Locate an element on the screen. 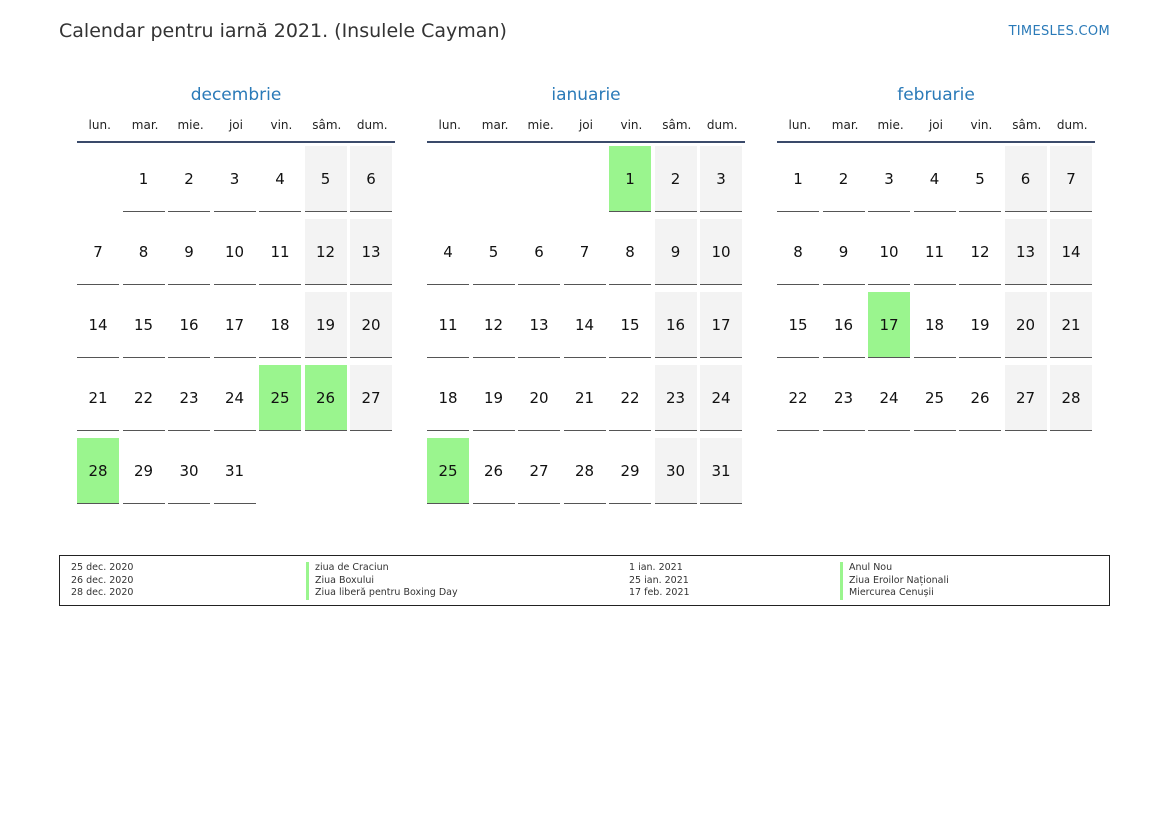 The height and width of the screenshot is (827, 1169). legend-date: 1 ian. 2021 is located at coordinates (656, 567).